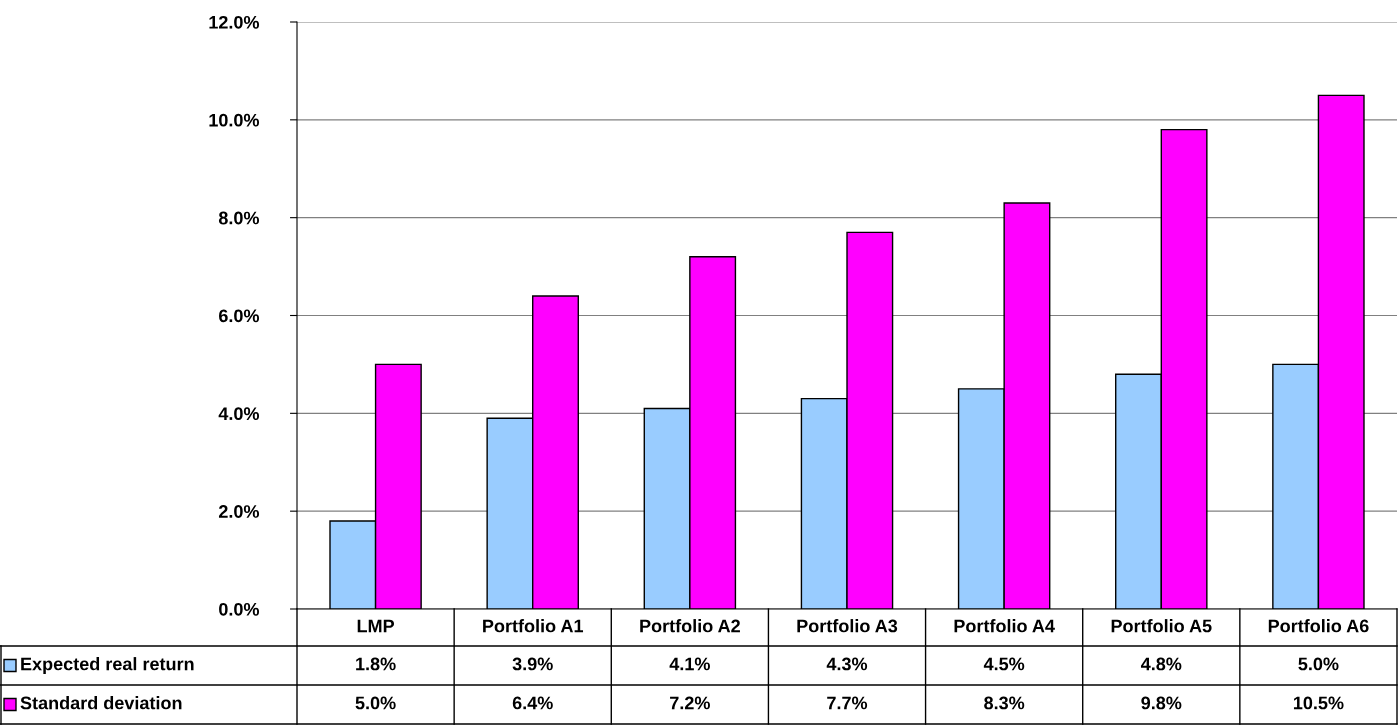 The image size is (1398, 728). What do you see at coordinates (1161, 626) in the screenshot?
I see `x-tick-label: Portfolio A5` at bounding box center [1161, 626].